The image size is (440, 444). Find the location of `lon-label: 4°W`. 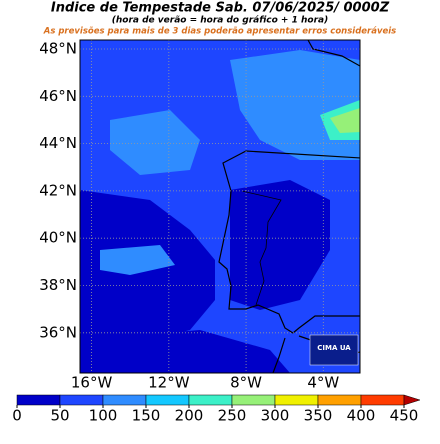

lon-label: 4°W is located at coordinates (323, 383).